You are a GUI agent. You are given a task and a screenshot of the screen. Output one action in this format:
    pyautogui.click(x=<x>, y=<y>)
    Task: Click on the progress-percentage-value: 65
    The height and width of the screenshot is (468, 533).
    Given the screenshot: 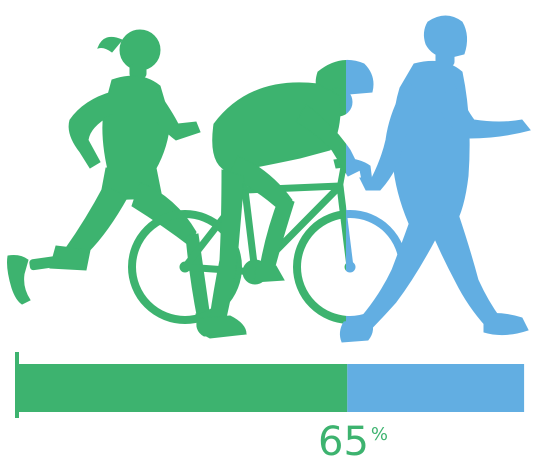 What is the action you would take?
    pyautogui.click(x=343, y=442)
    